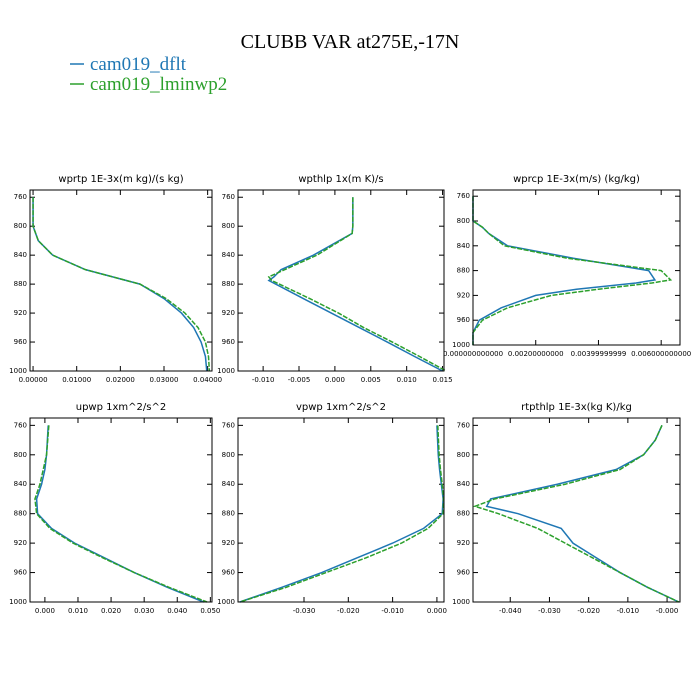 The width and height of the screenshot is (700, 700). I want to click on x-tick-label: 0.030, so click(144, 611).